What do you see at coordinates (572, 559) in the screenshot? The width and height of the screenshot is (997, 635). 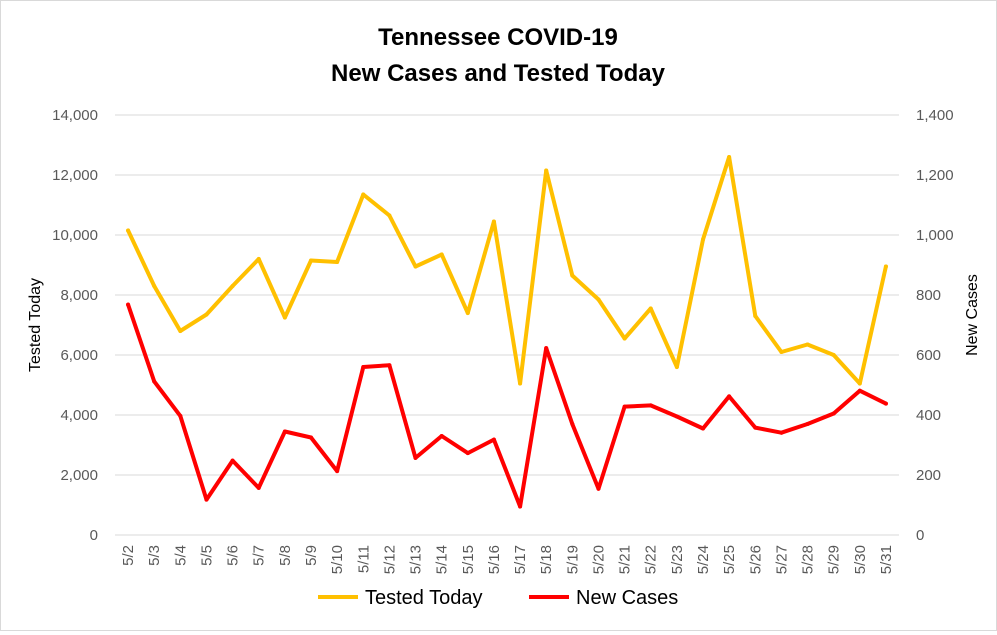 I see `x-tick-label-17: 5/19` at bounding box center [572, 559].